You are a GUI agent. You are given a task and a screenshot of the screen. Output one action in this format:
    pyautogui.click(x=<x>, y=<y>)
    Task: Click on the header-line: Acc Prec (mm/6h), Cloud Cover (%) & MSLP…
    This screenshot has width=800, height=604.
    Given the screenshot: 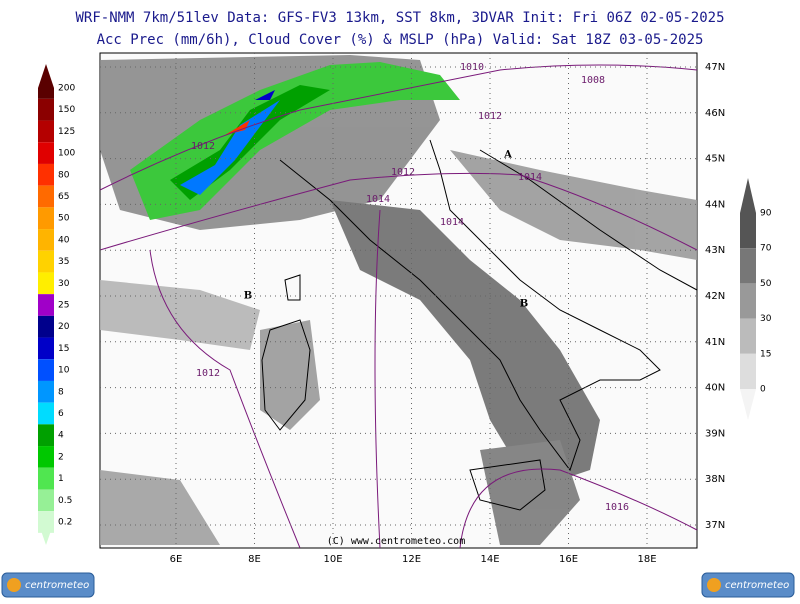 What is the action you would take?
    pyautogui.click(x=400, y=40)
    